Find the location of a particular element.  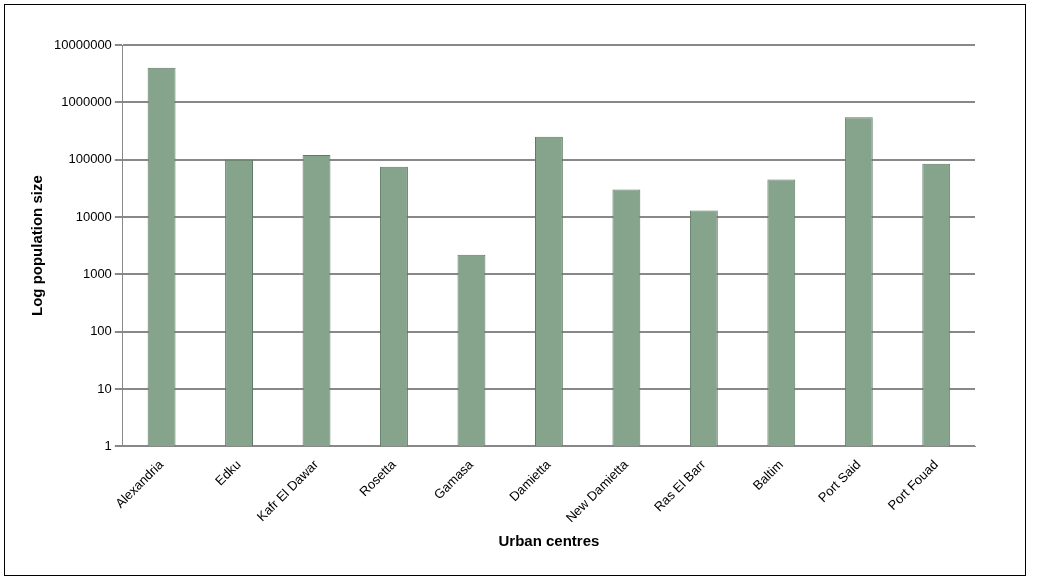

y-axis-title: Log population size is located at coordinates (37, 246).